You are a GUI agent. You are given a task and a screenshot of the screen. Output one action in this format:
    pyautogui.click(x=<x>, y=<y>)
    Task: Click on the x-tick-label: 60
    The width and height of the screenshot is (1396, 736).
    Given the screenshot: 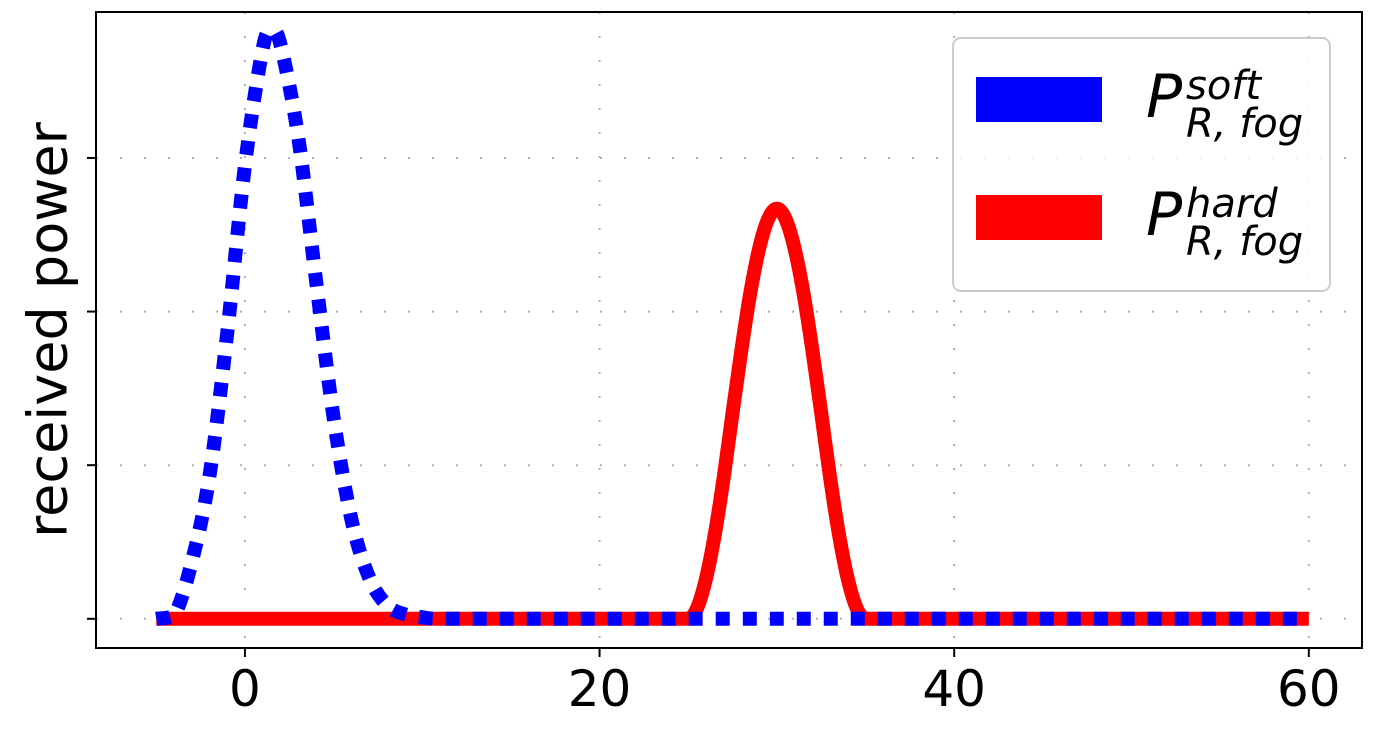 What is the action you would take?
    pyautogui.click(x=1309, y=689)
    